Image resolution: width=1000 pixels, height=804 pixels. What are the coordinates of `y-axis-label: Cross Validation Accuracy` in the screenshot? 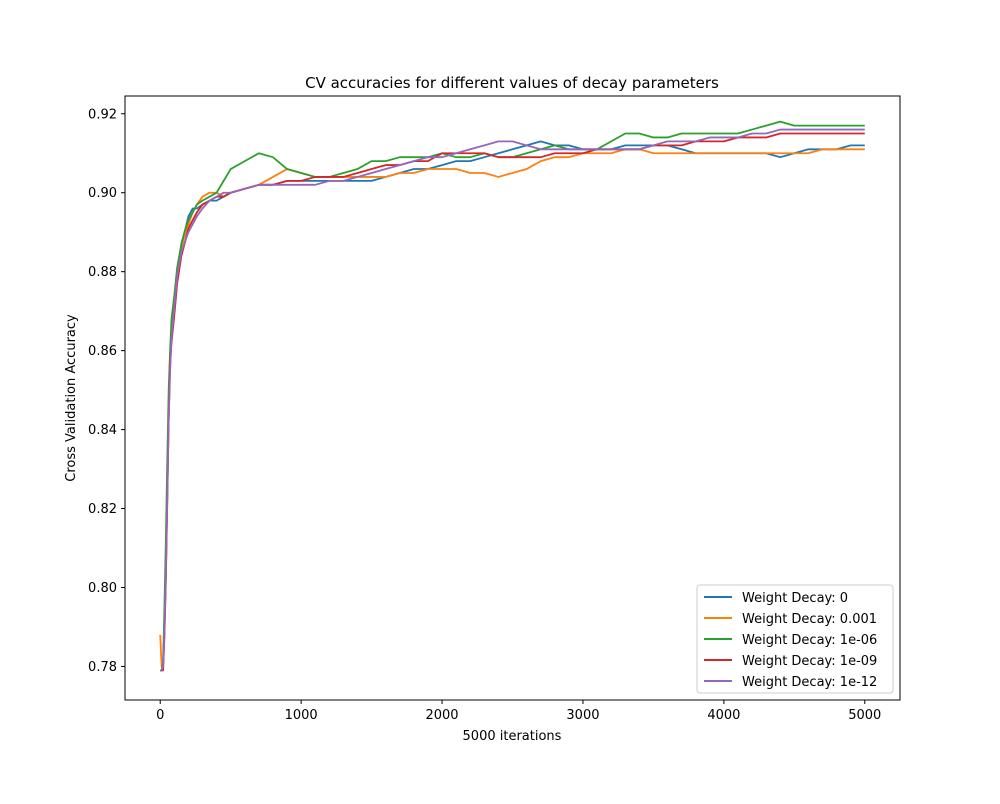 It's located at (71, 398).